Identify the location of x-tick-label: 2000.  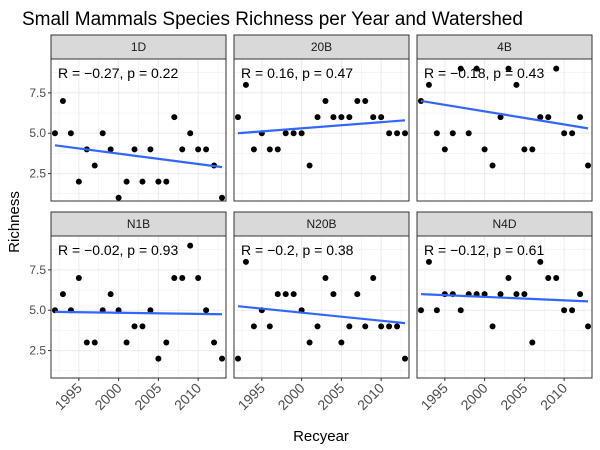
(107, 396).